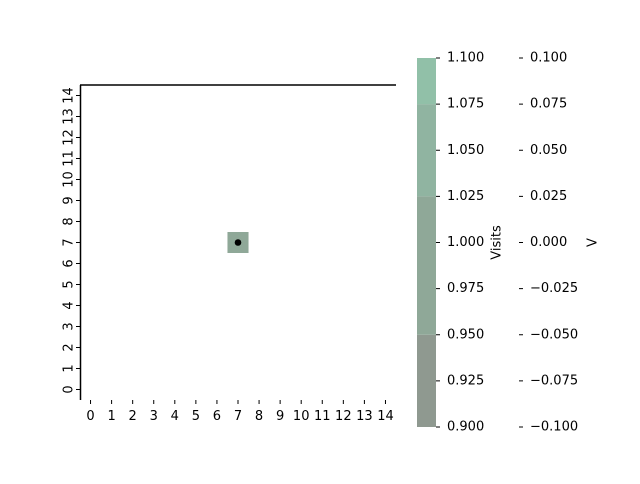 The width and height of the screenshot is (640, 484). What do you see at coordinates (465, 427) in the screenshot?
I see `colorbar-tick-label: 0.900` at bounding box center [465, 427].